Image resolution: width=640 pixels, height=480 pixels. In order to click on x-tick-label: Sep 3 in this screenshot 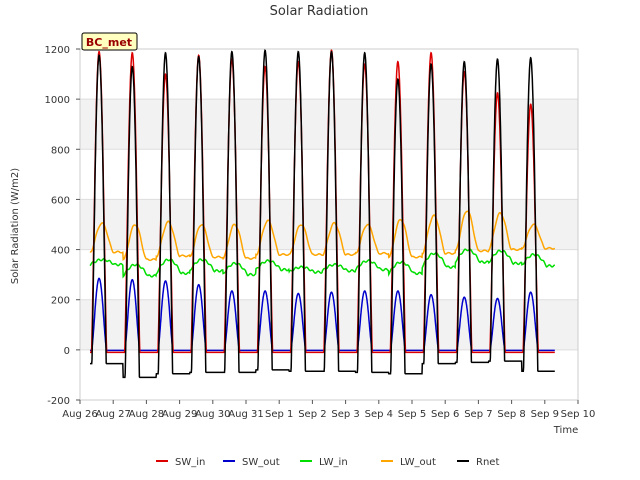, I will do `click(345, 414)`.